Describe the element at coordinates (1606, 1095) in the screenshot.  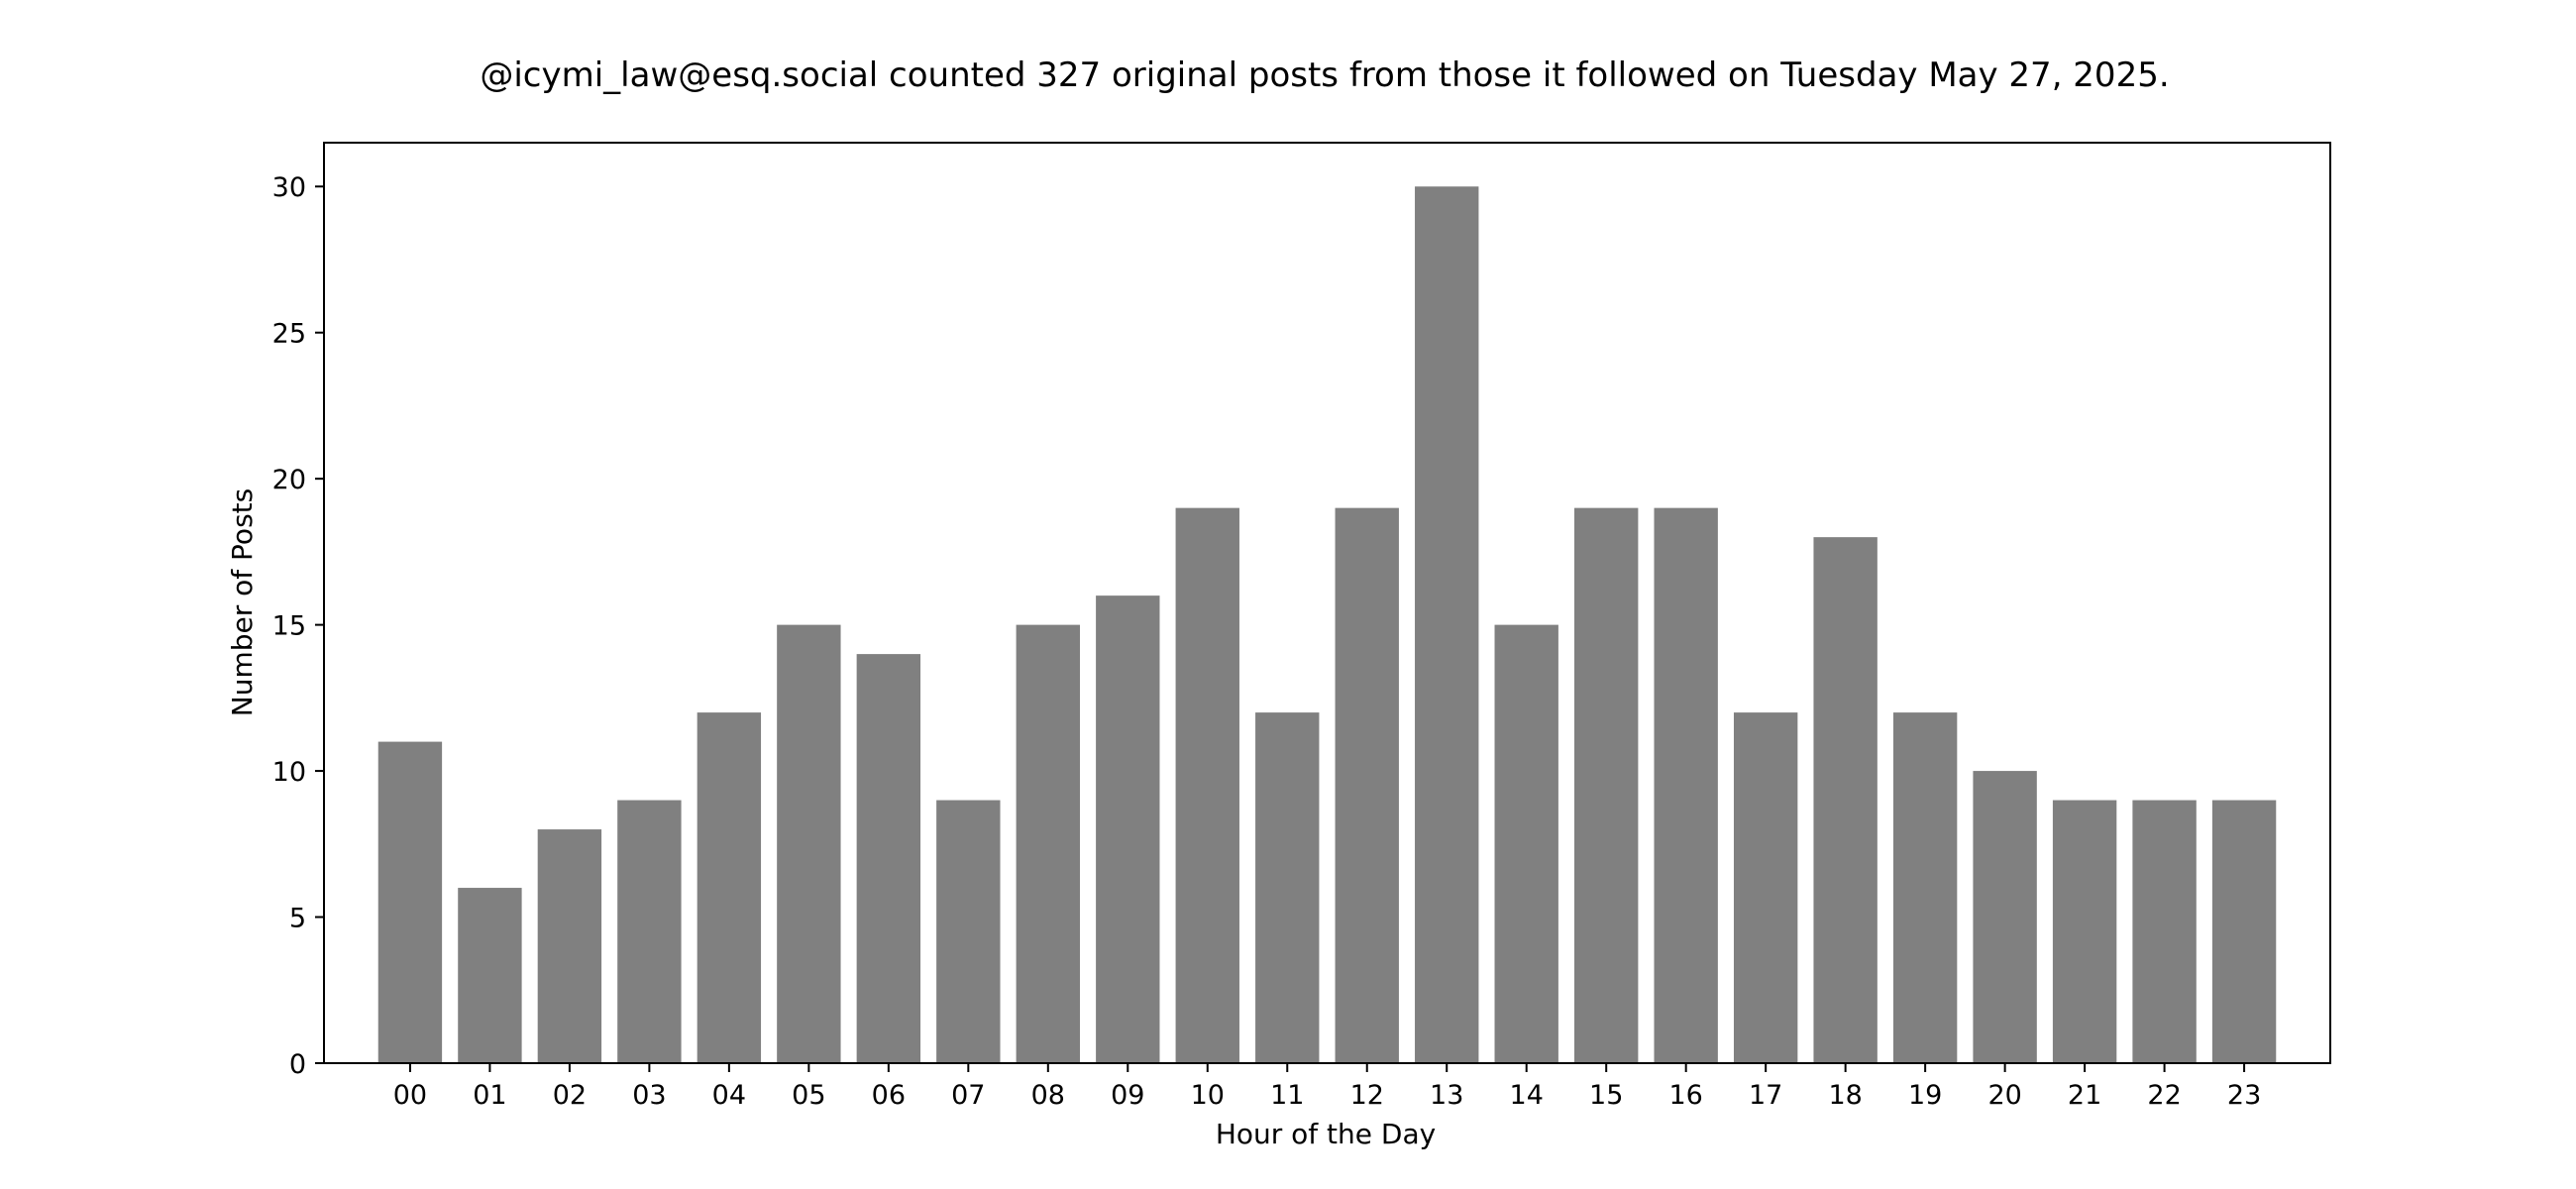
I see `x-tick-label: 15` at that location.